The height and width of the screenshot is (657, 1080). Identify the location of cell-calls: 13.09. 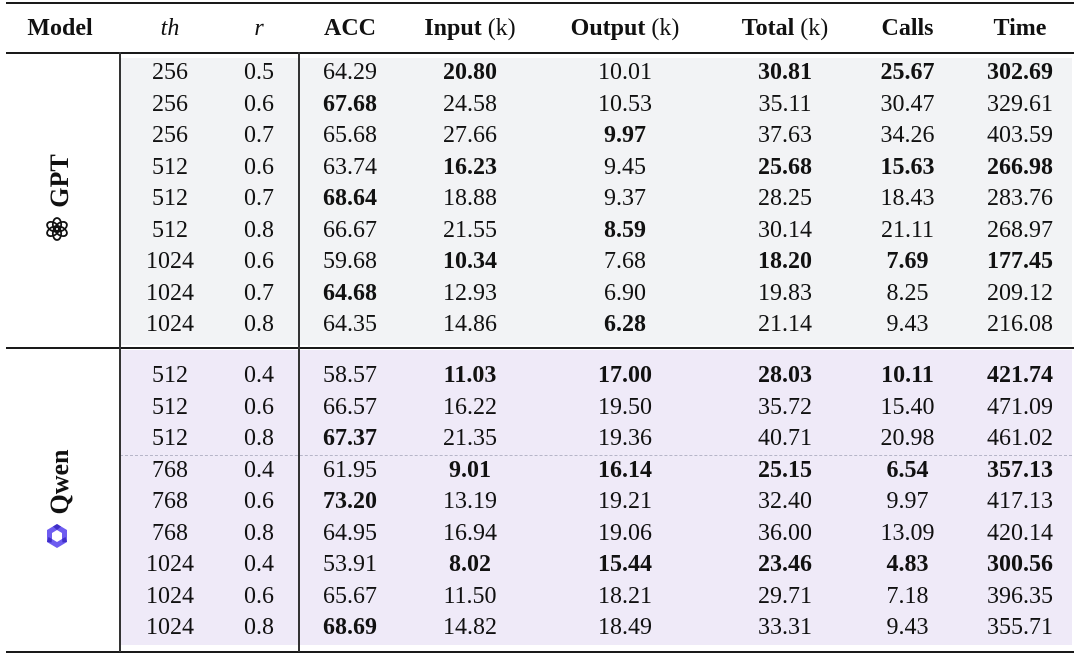
(907, 532).